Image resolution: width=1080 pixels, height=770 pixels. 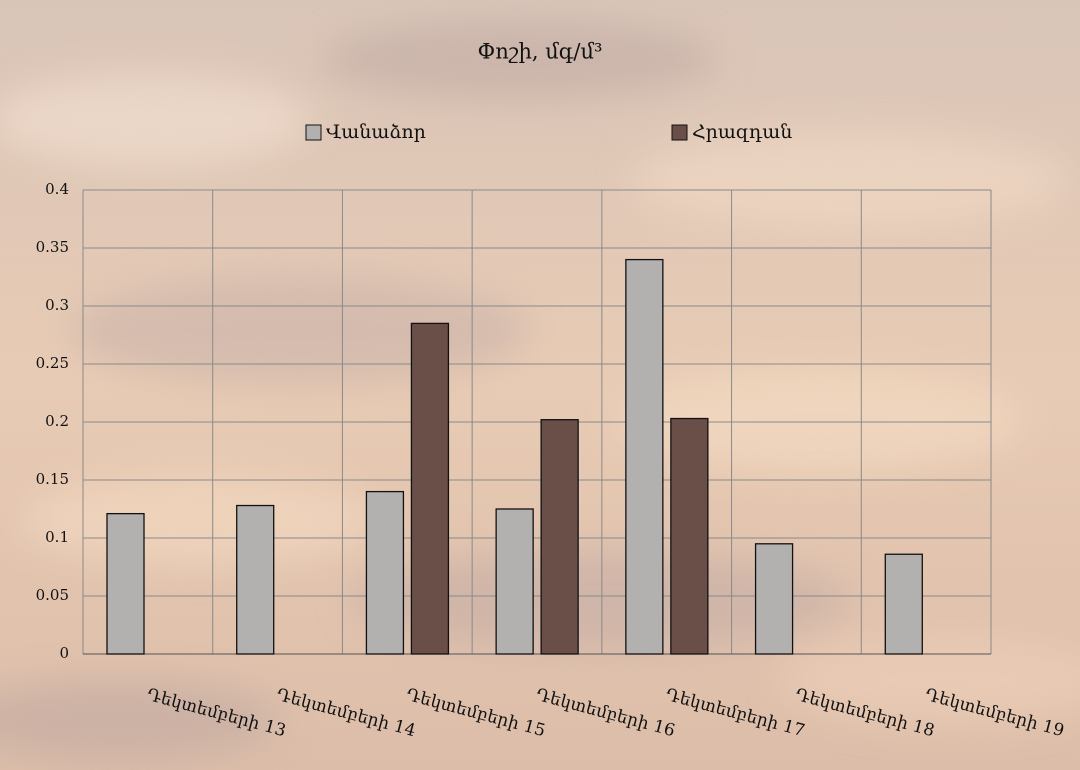 What do you see at coordinates (52, 363) in the screenshot?
I see `y-tick-label: 0.25` at bounding box center [52, 363].